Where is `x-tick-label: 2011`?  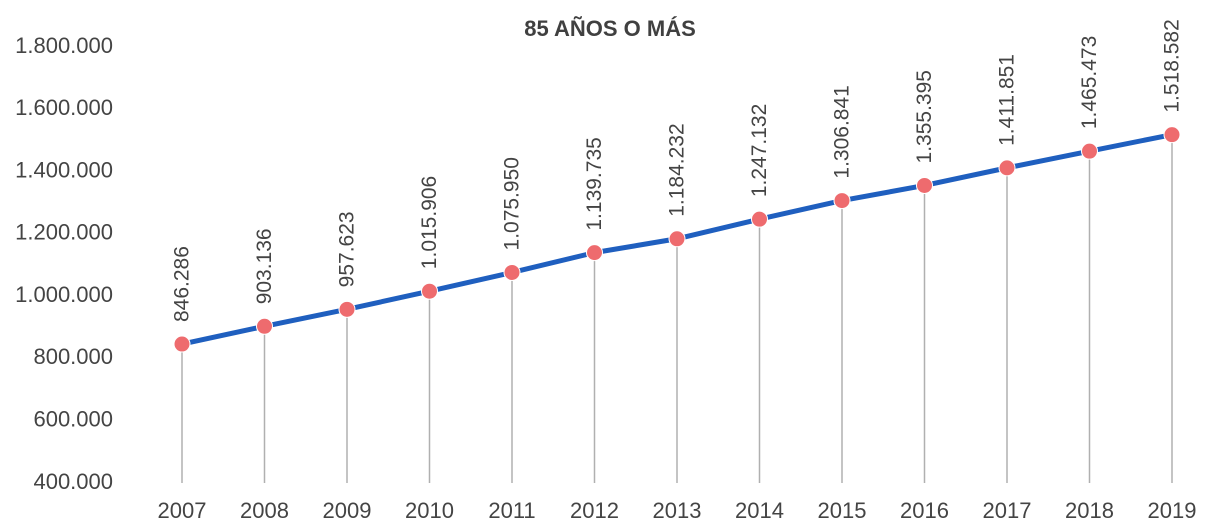
x-tick-label: 2011 is located at coordinates (511, 510).